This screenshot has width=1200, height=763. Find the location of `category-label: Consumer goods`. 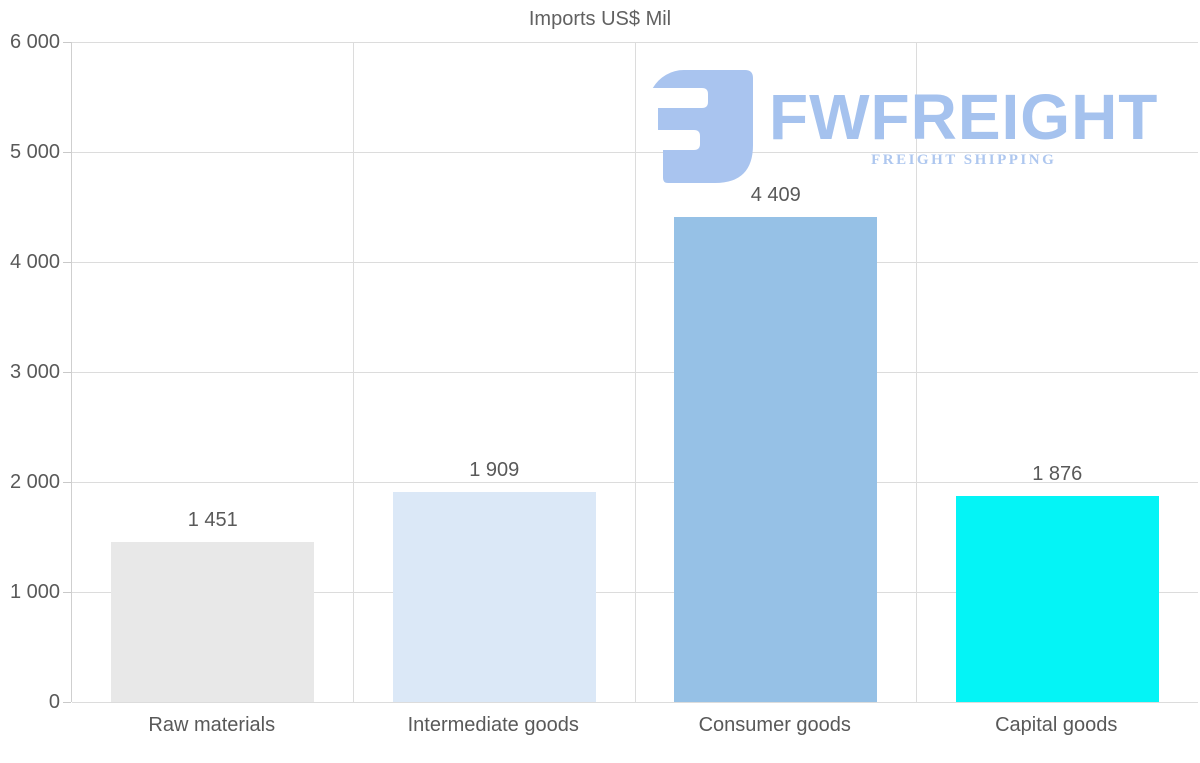

category-label: Consumer goods is located at coordinates (774, 725).